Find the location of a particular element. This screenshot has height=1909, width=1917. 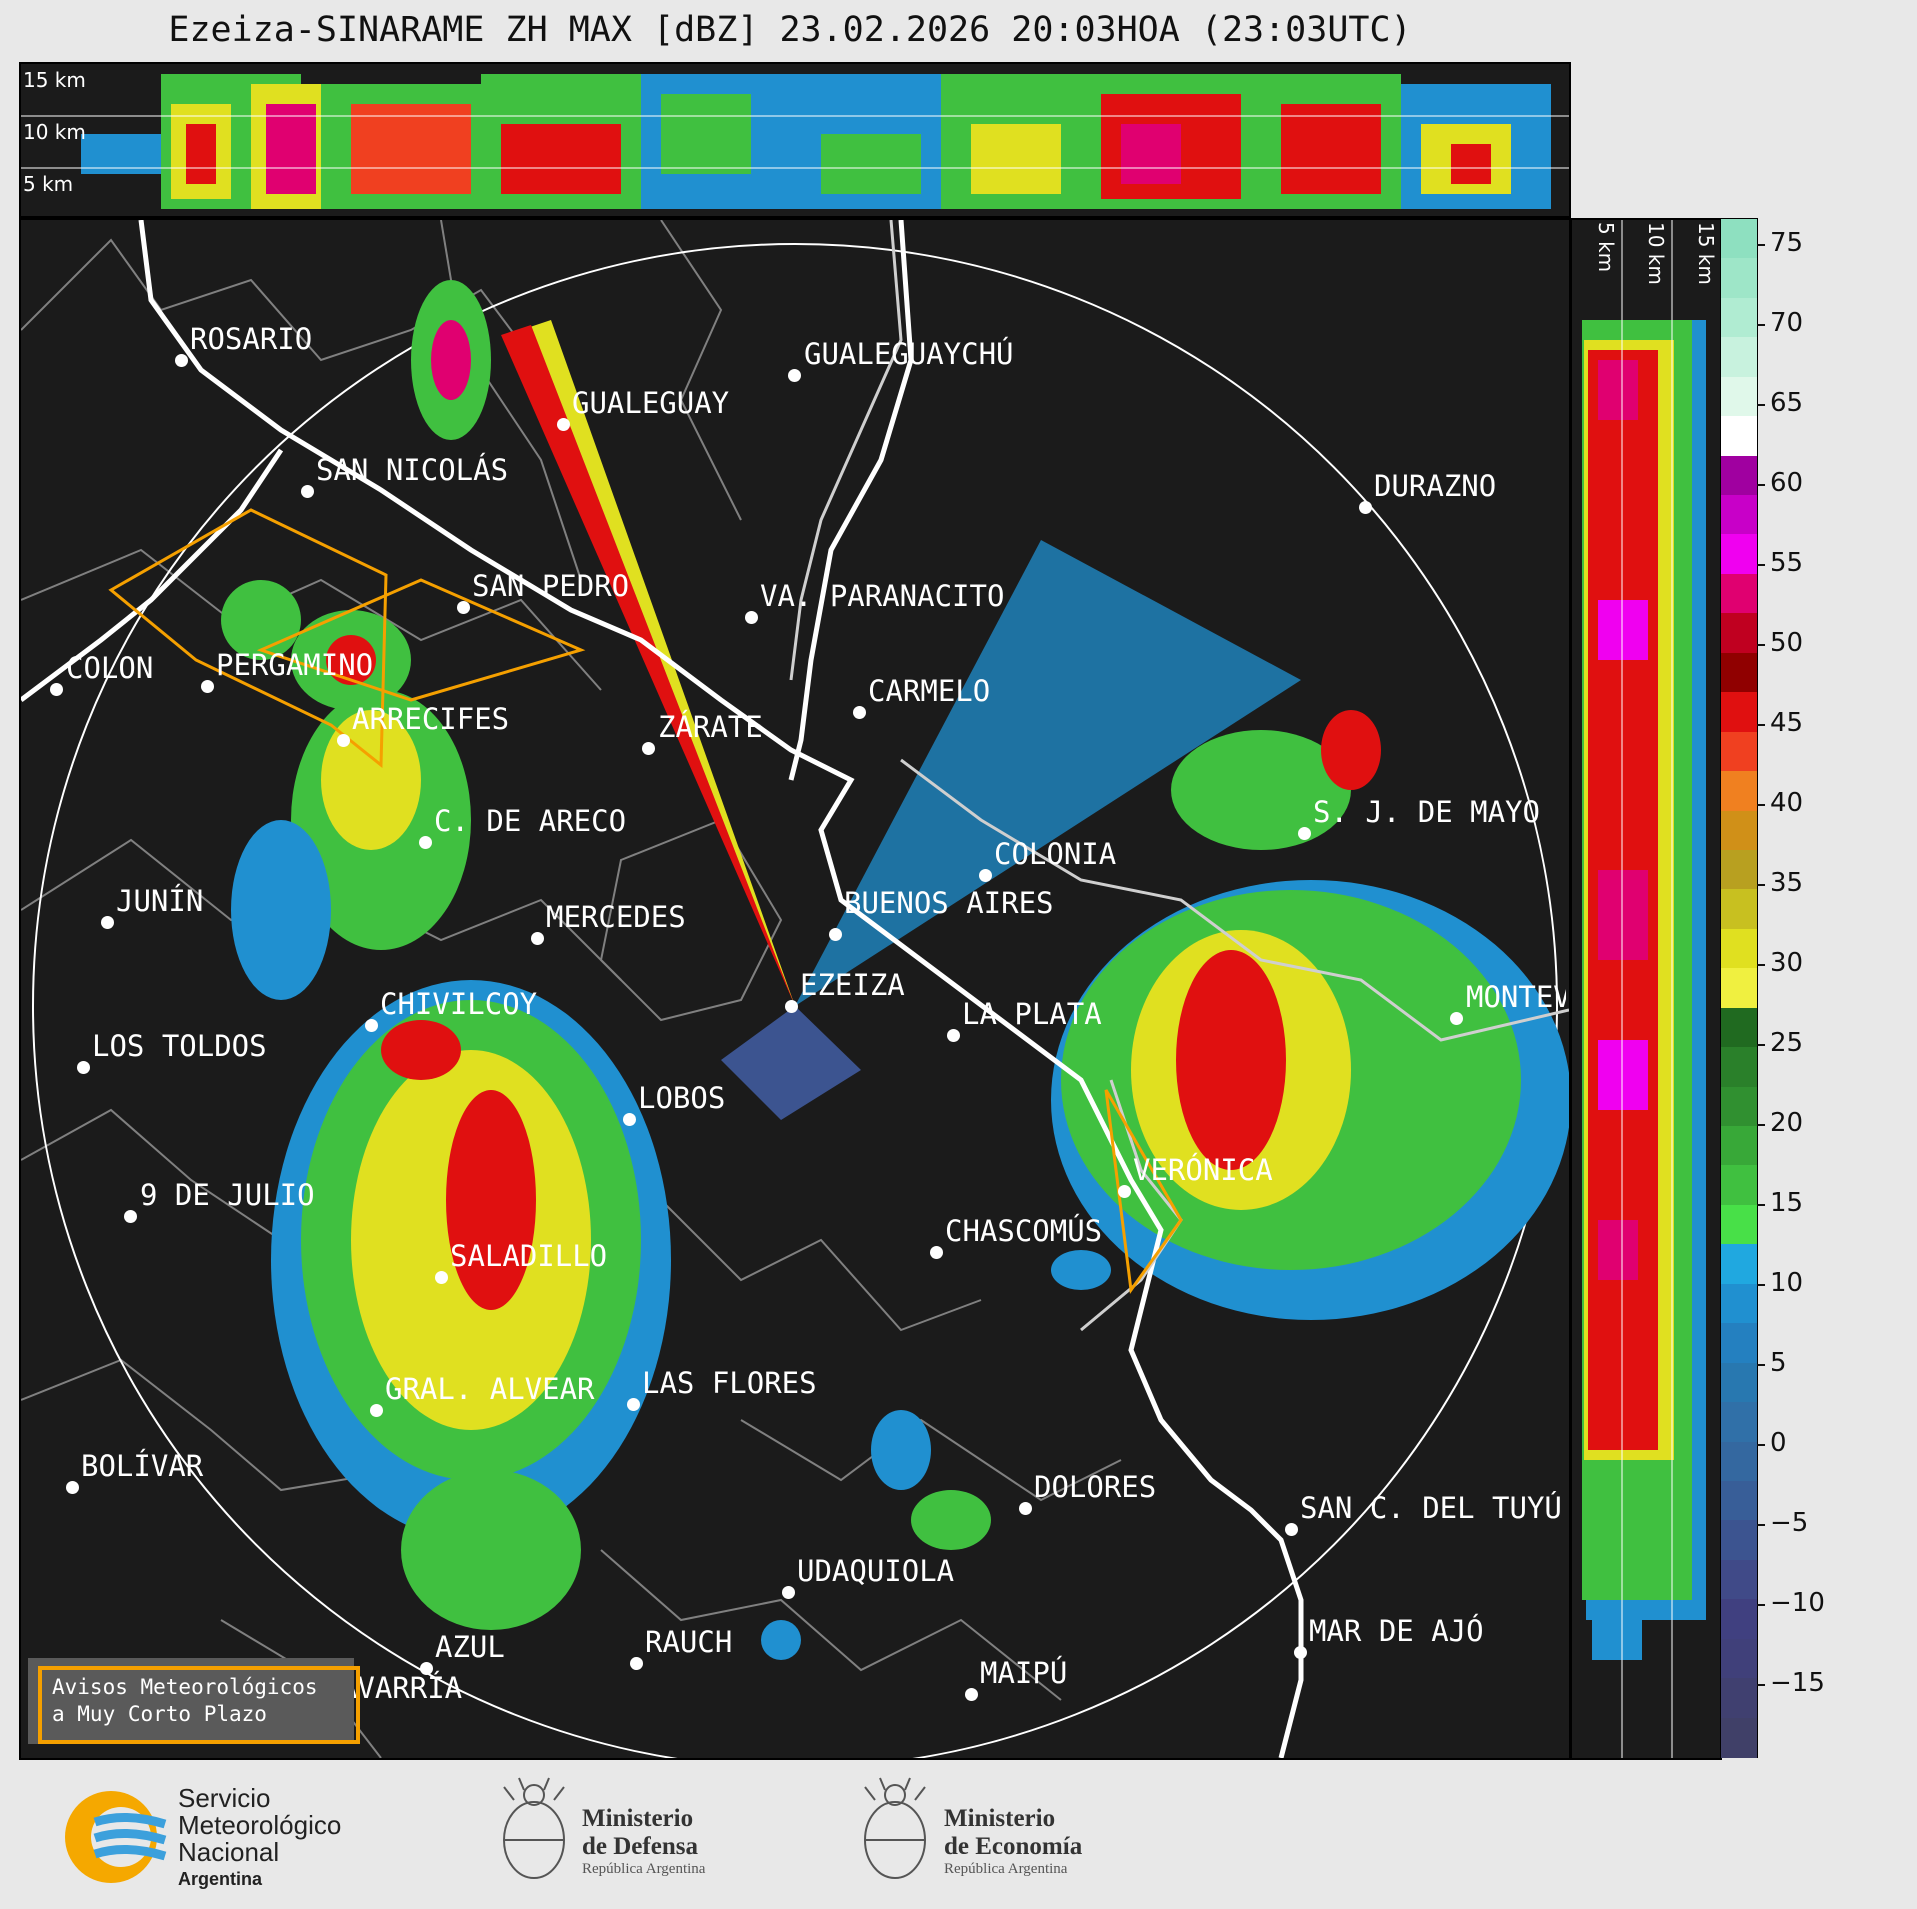

city-label: CARMELO is located at coordinates (929, 691).